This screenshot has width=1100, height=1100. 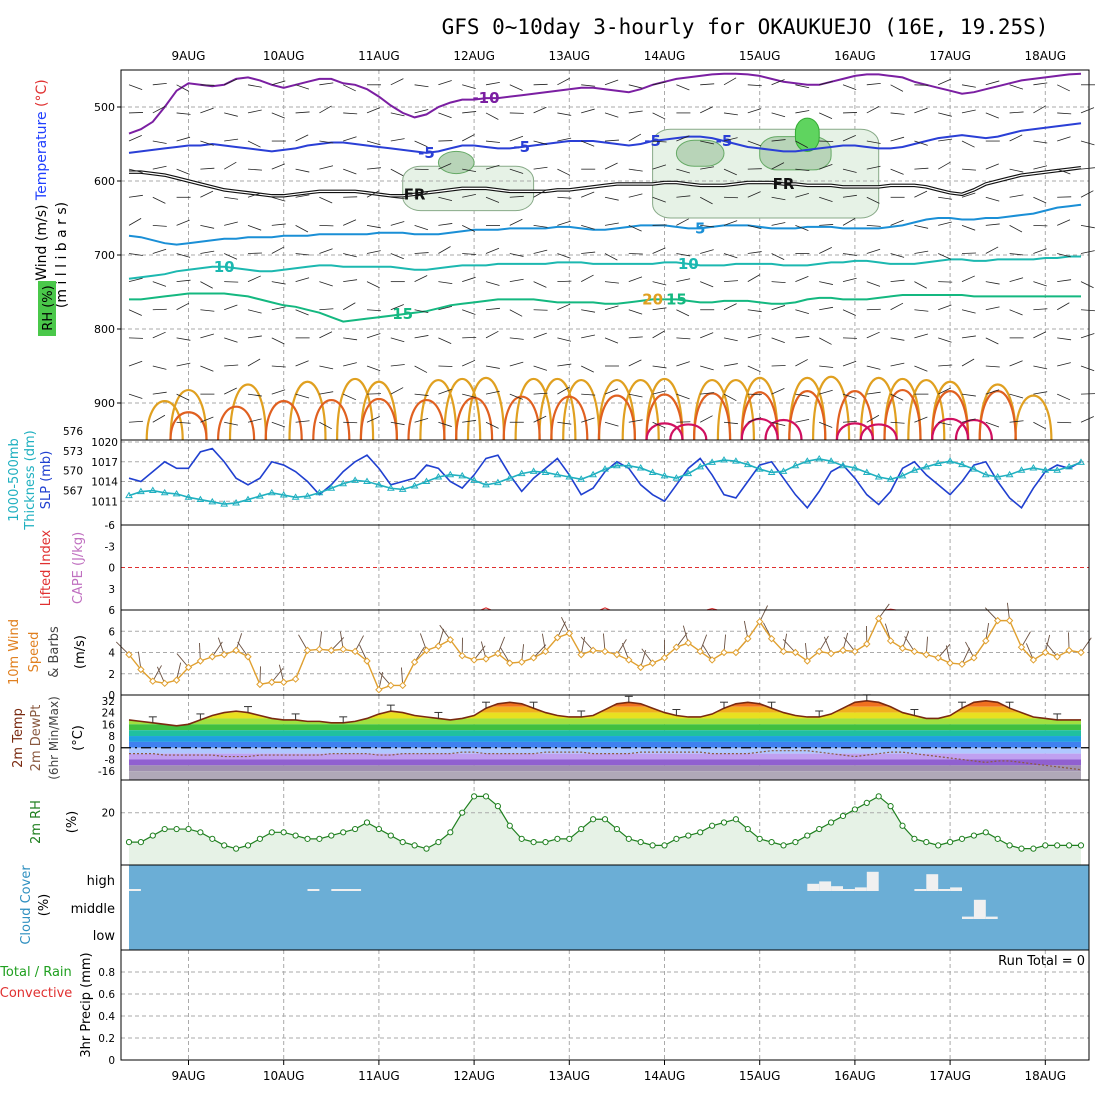 I want to click on date-label-bottom: 13AUG, so click(x=570, y=1076).